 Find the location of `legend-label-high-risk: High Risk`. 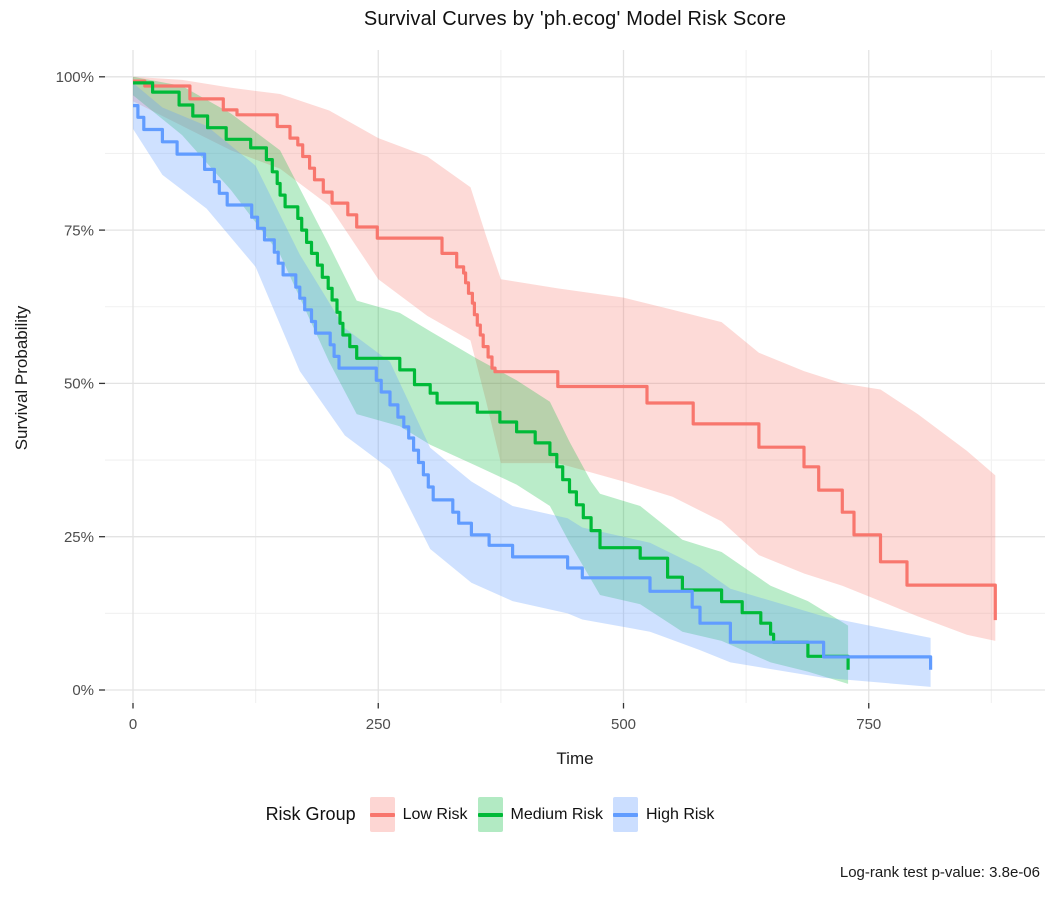

legend-label-high-risk: High Risk is located at coordinates (680, 814).